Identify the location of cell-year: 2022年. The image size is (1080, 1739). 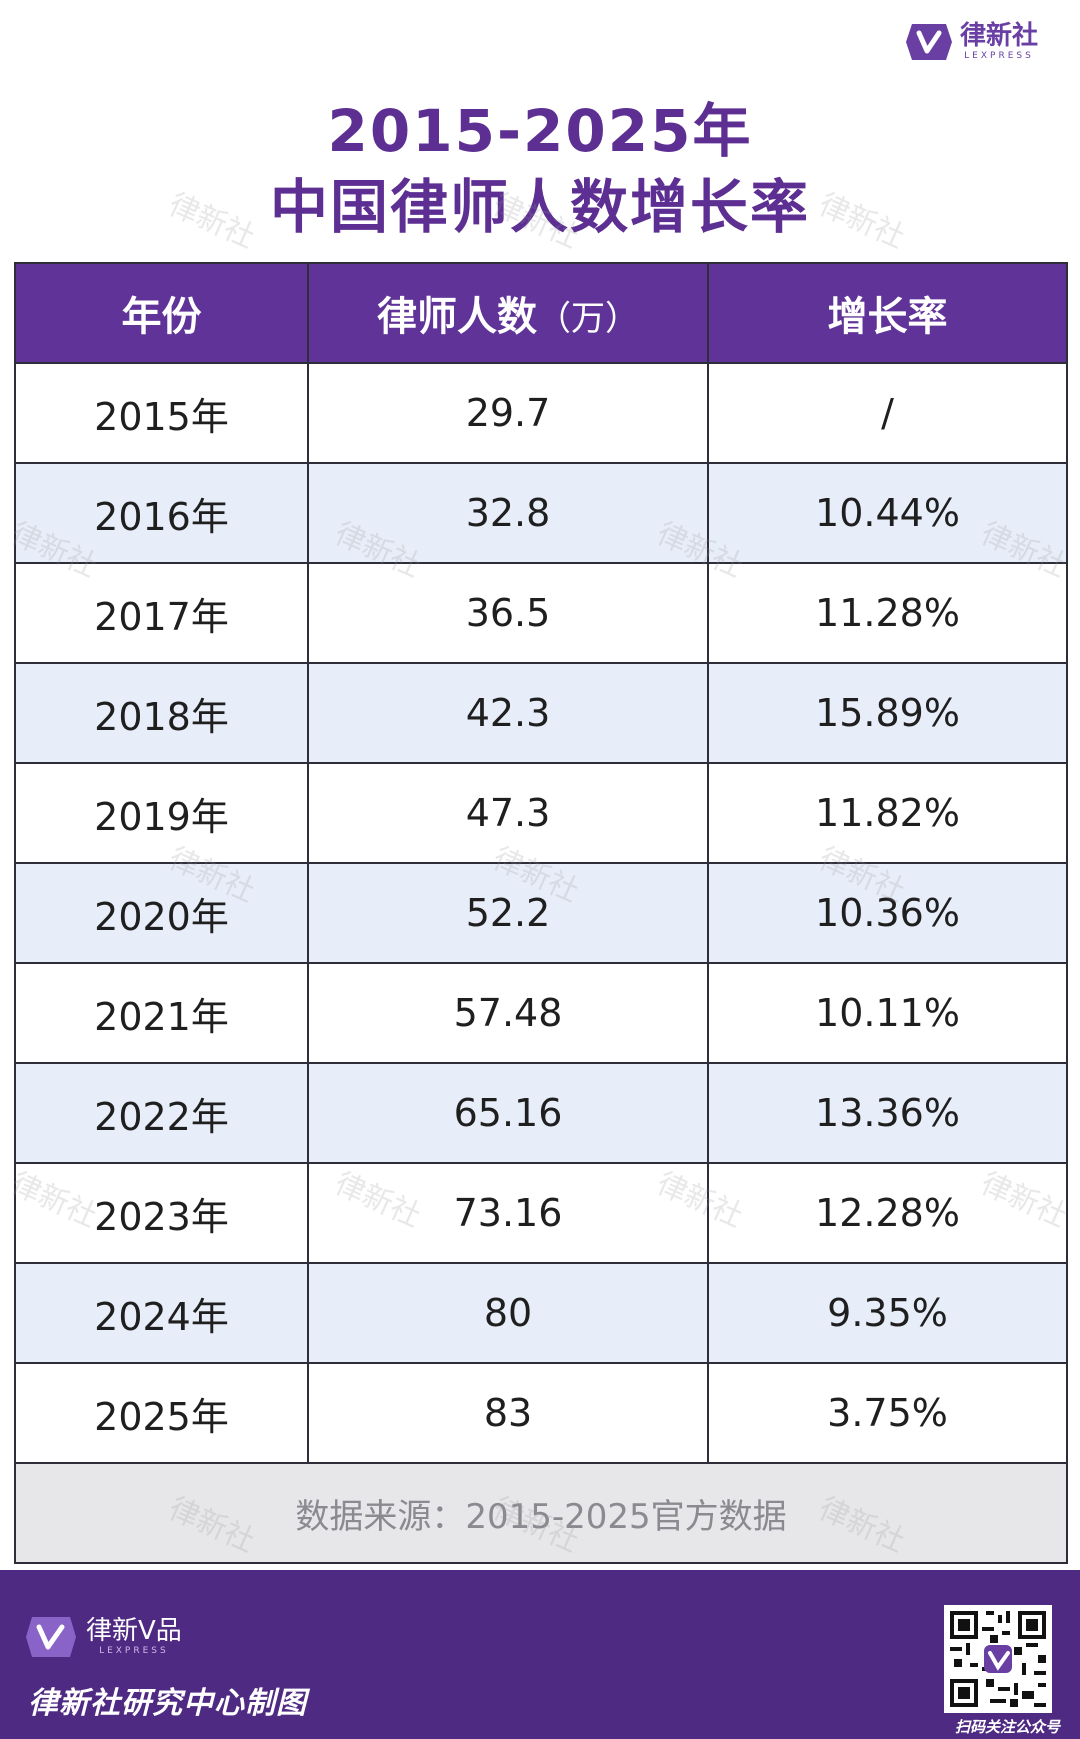
(161, 1113).